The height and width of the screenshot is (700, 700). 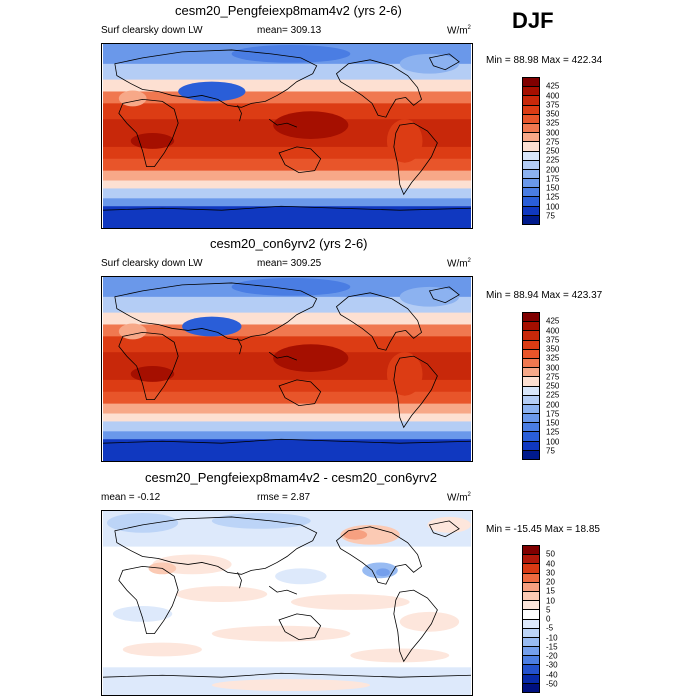 I want to click on panel1-tick: 275, so click(x=553, y=142).